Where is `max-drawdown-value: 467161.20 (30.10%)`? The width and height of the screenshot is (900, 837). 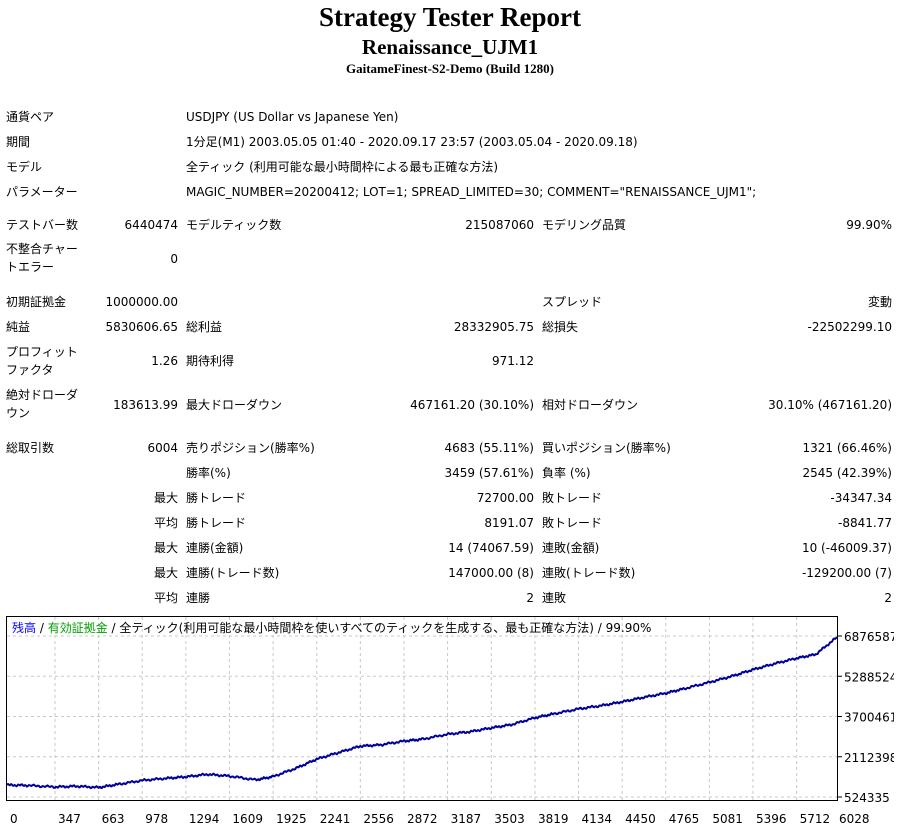
max-drawdown-value: 467161.20 (30.10%) is located at coordinates (472, 405).